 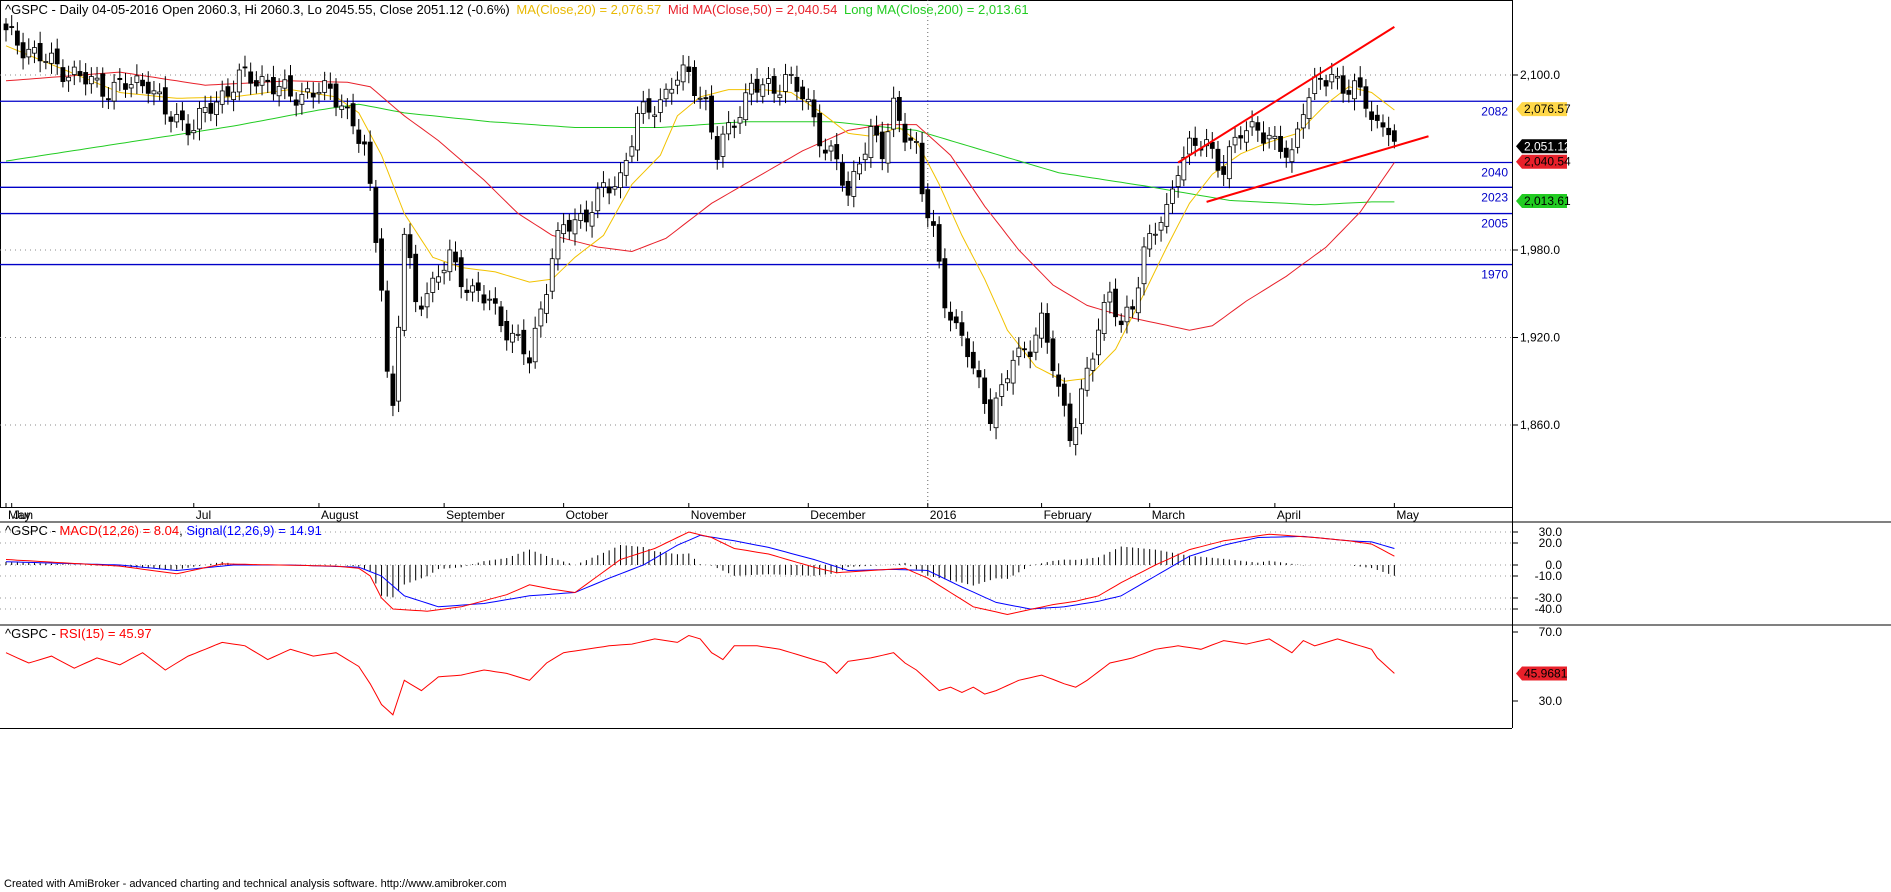 I want to click on month-label: May, so click(x=19, y=515).